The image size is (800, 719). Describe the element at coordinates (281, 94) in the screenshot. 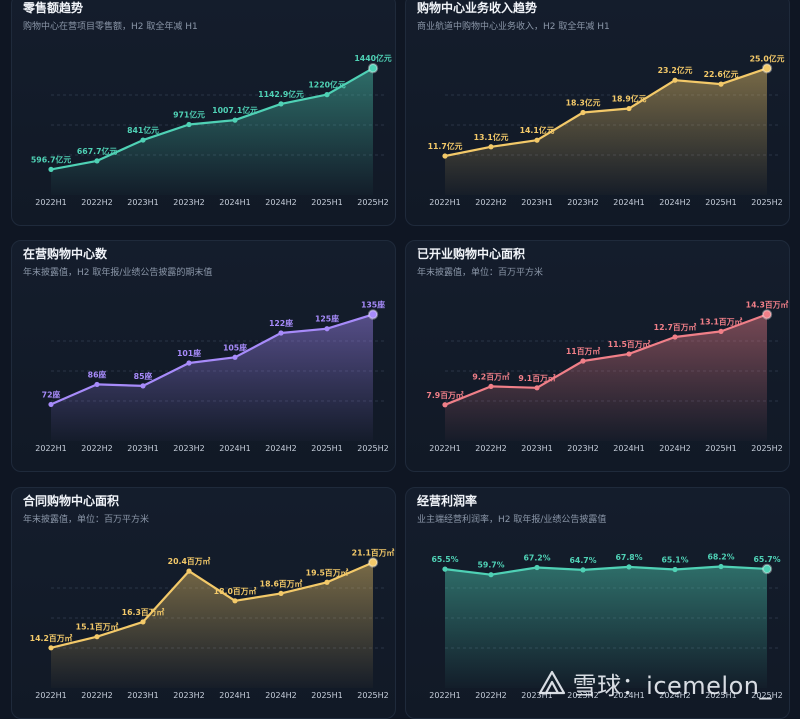

I see `data-label: 1142.9亿元` at that location.